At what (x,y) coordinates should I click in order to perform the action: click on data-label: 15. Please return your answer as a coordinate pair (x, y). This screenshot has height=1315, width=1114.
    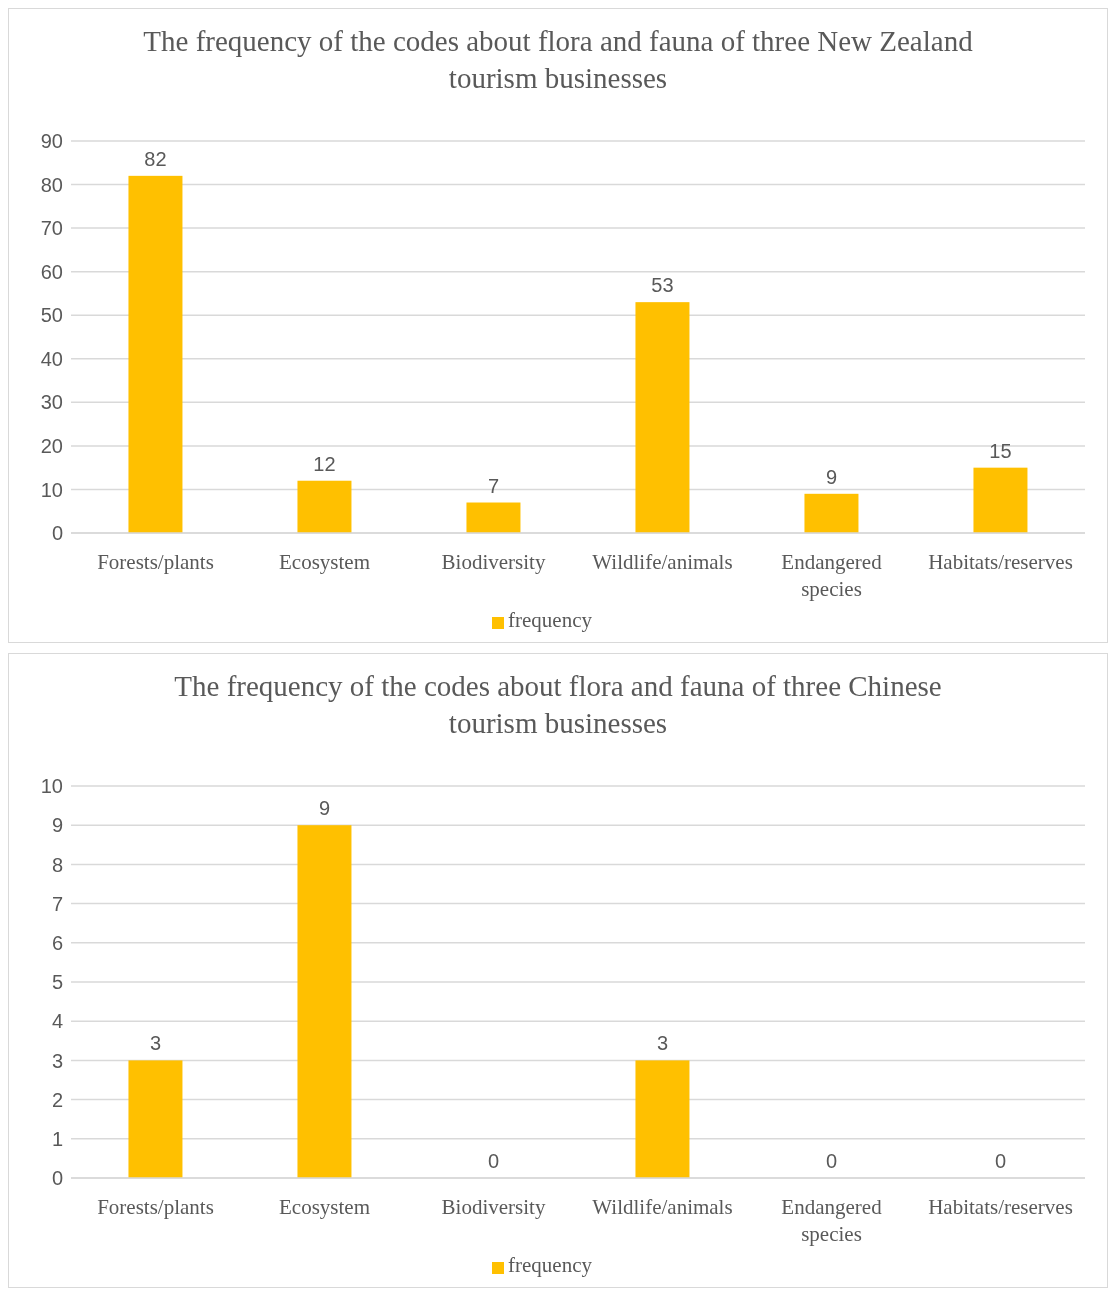
    Looking at the image, I should click on (1000, 450).